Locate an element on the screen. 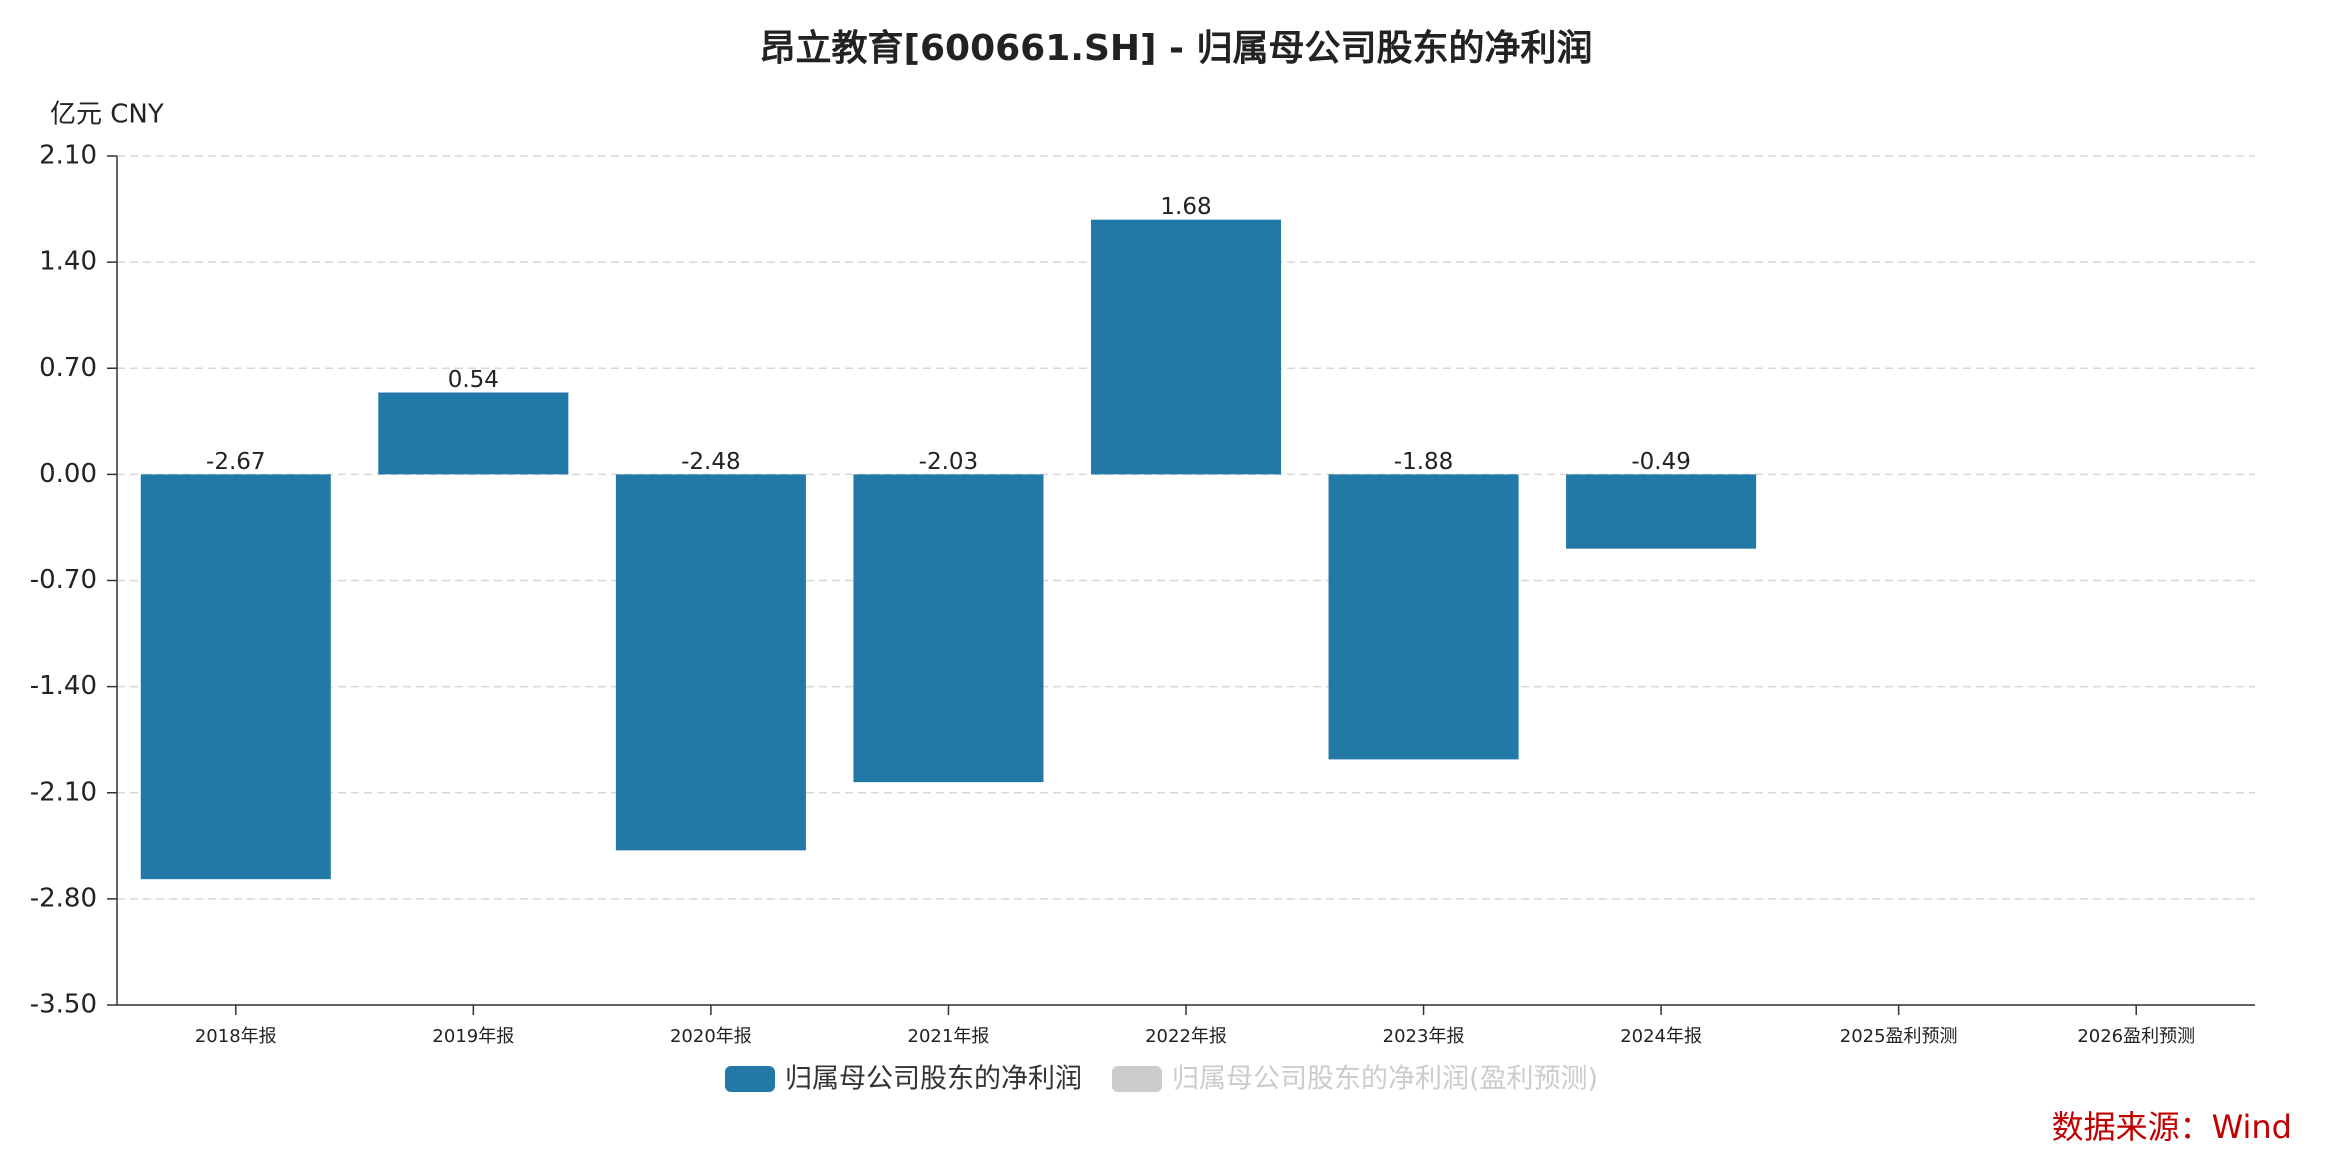 This screenshot has width=2352, height=1176. y-tick-label: 0.00 is located at coordinates (68, 474).